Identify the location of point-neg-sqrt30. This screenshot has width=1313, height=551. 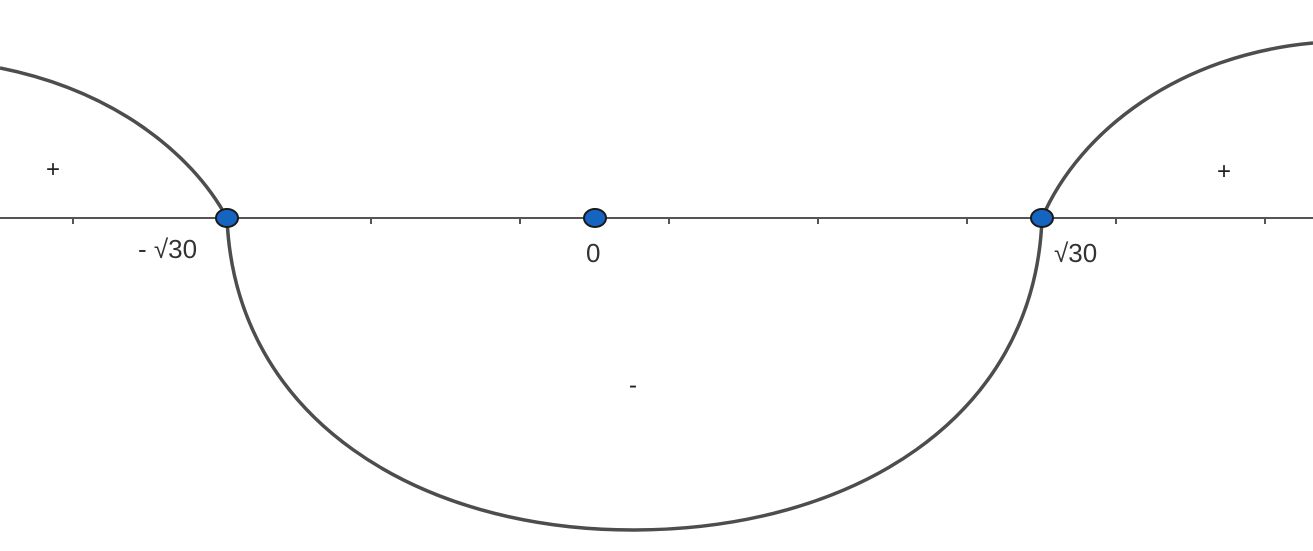
(227, 218).